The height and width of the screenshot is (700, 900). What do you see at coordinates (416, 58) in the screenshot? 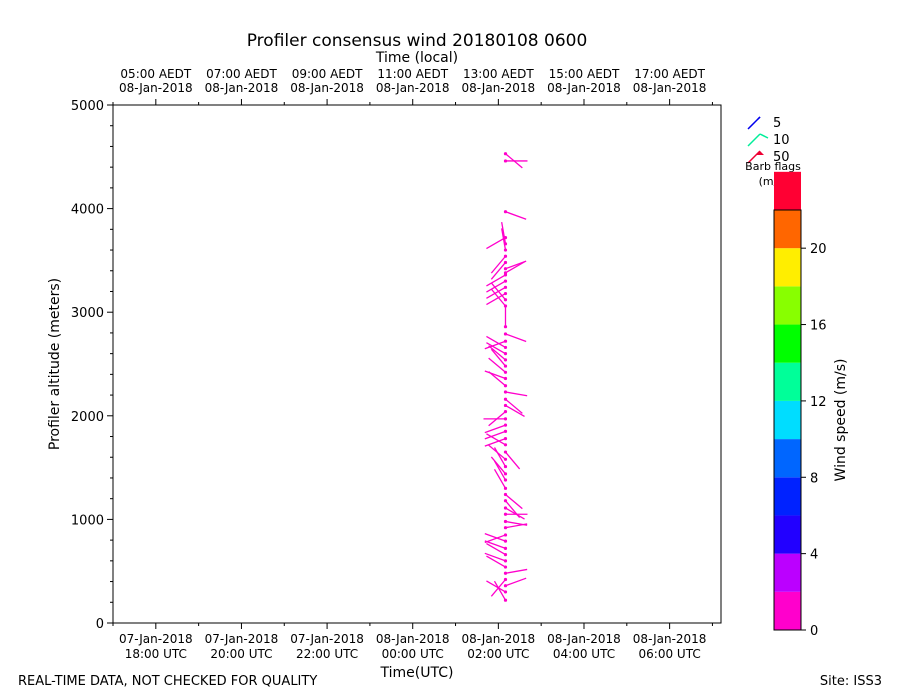
I see `top-axis-label: Time (local)` at bounding box center [416, 58].